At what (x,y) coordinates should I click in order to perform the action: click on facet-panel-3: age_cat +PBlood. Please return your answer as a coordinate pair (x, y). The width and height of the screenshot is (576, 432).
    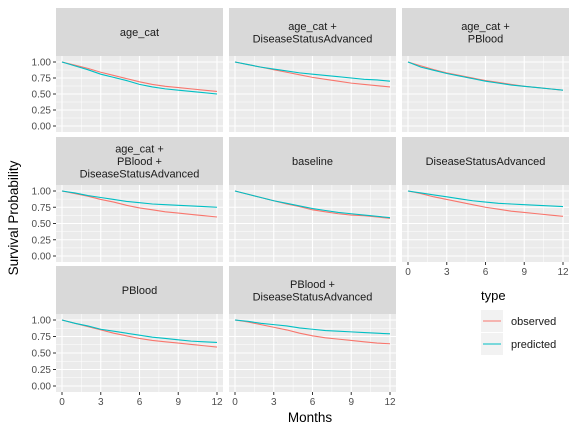
    Looking at the image, I should click on (485, 70).